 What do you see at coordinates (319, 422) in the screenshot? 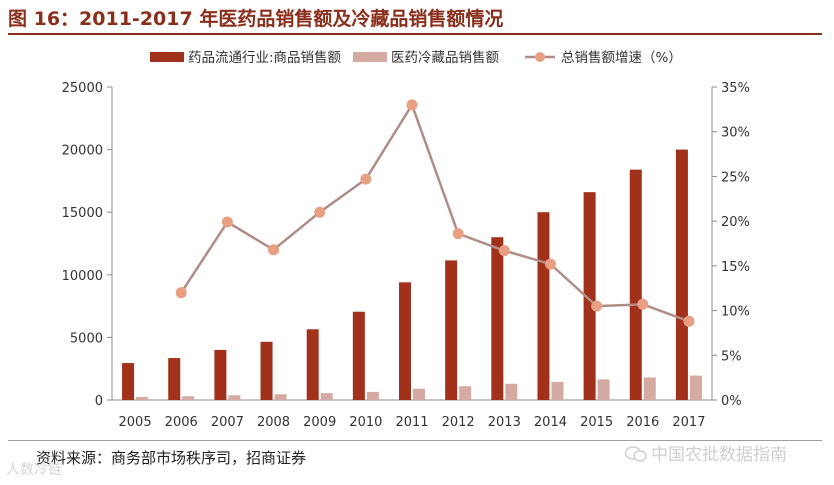
I see `x-axis-tick-label: 2009` at bounding box center [319, 422].